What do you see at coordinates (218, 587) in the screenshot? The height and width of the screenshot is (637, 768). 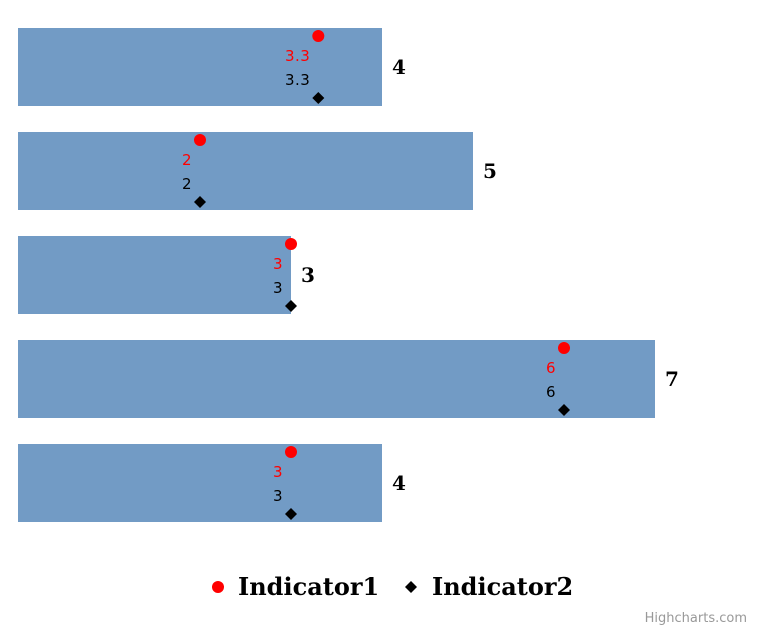 I see `legend-circle-icon` at bounding box center [218, 587].